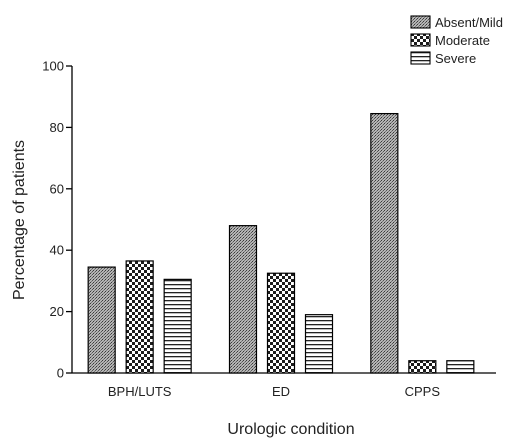 This screenshot has height=438, width=527. I want to click on y-tick-label: 80, so click(57, 127).